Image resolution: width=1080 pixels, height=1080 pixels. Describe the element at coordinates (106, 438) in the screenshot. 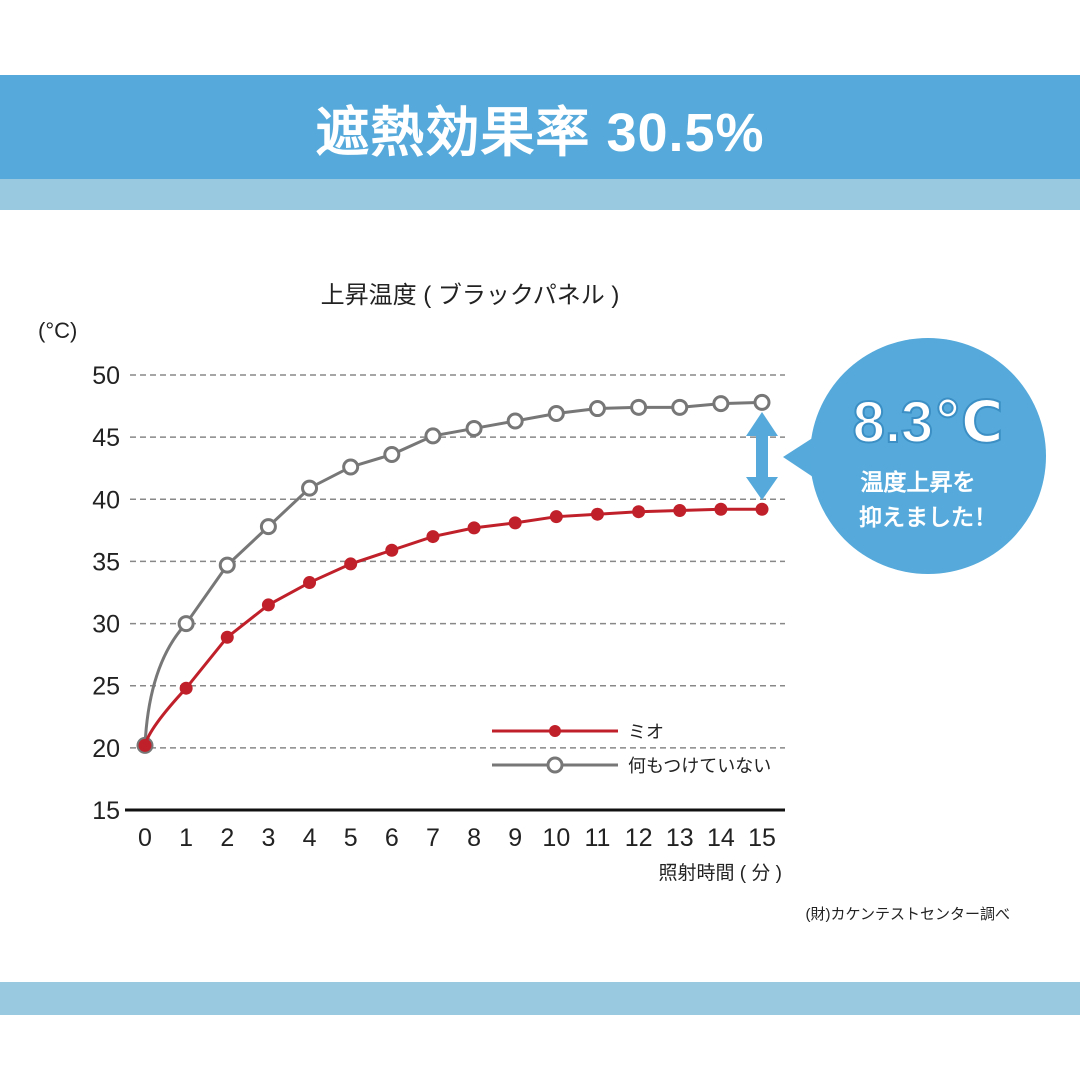

I see `y-tick-label: 45` at that location.